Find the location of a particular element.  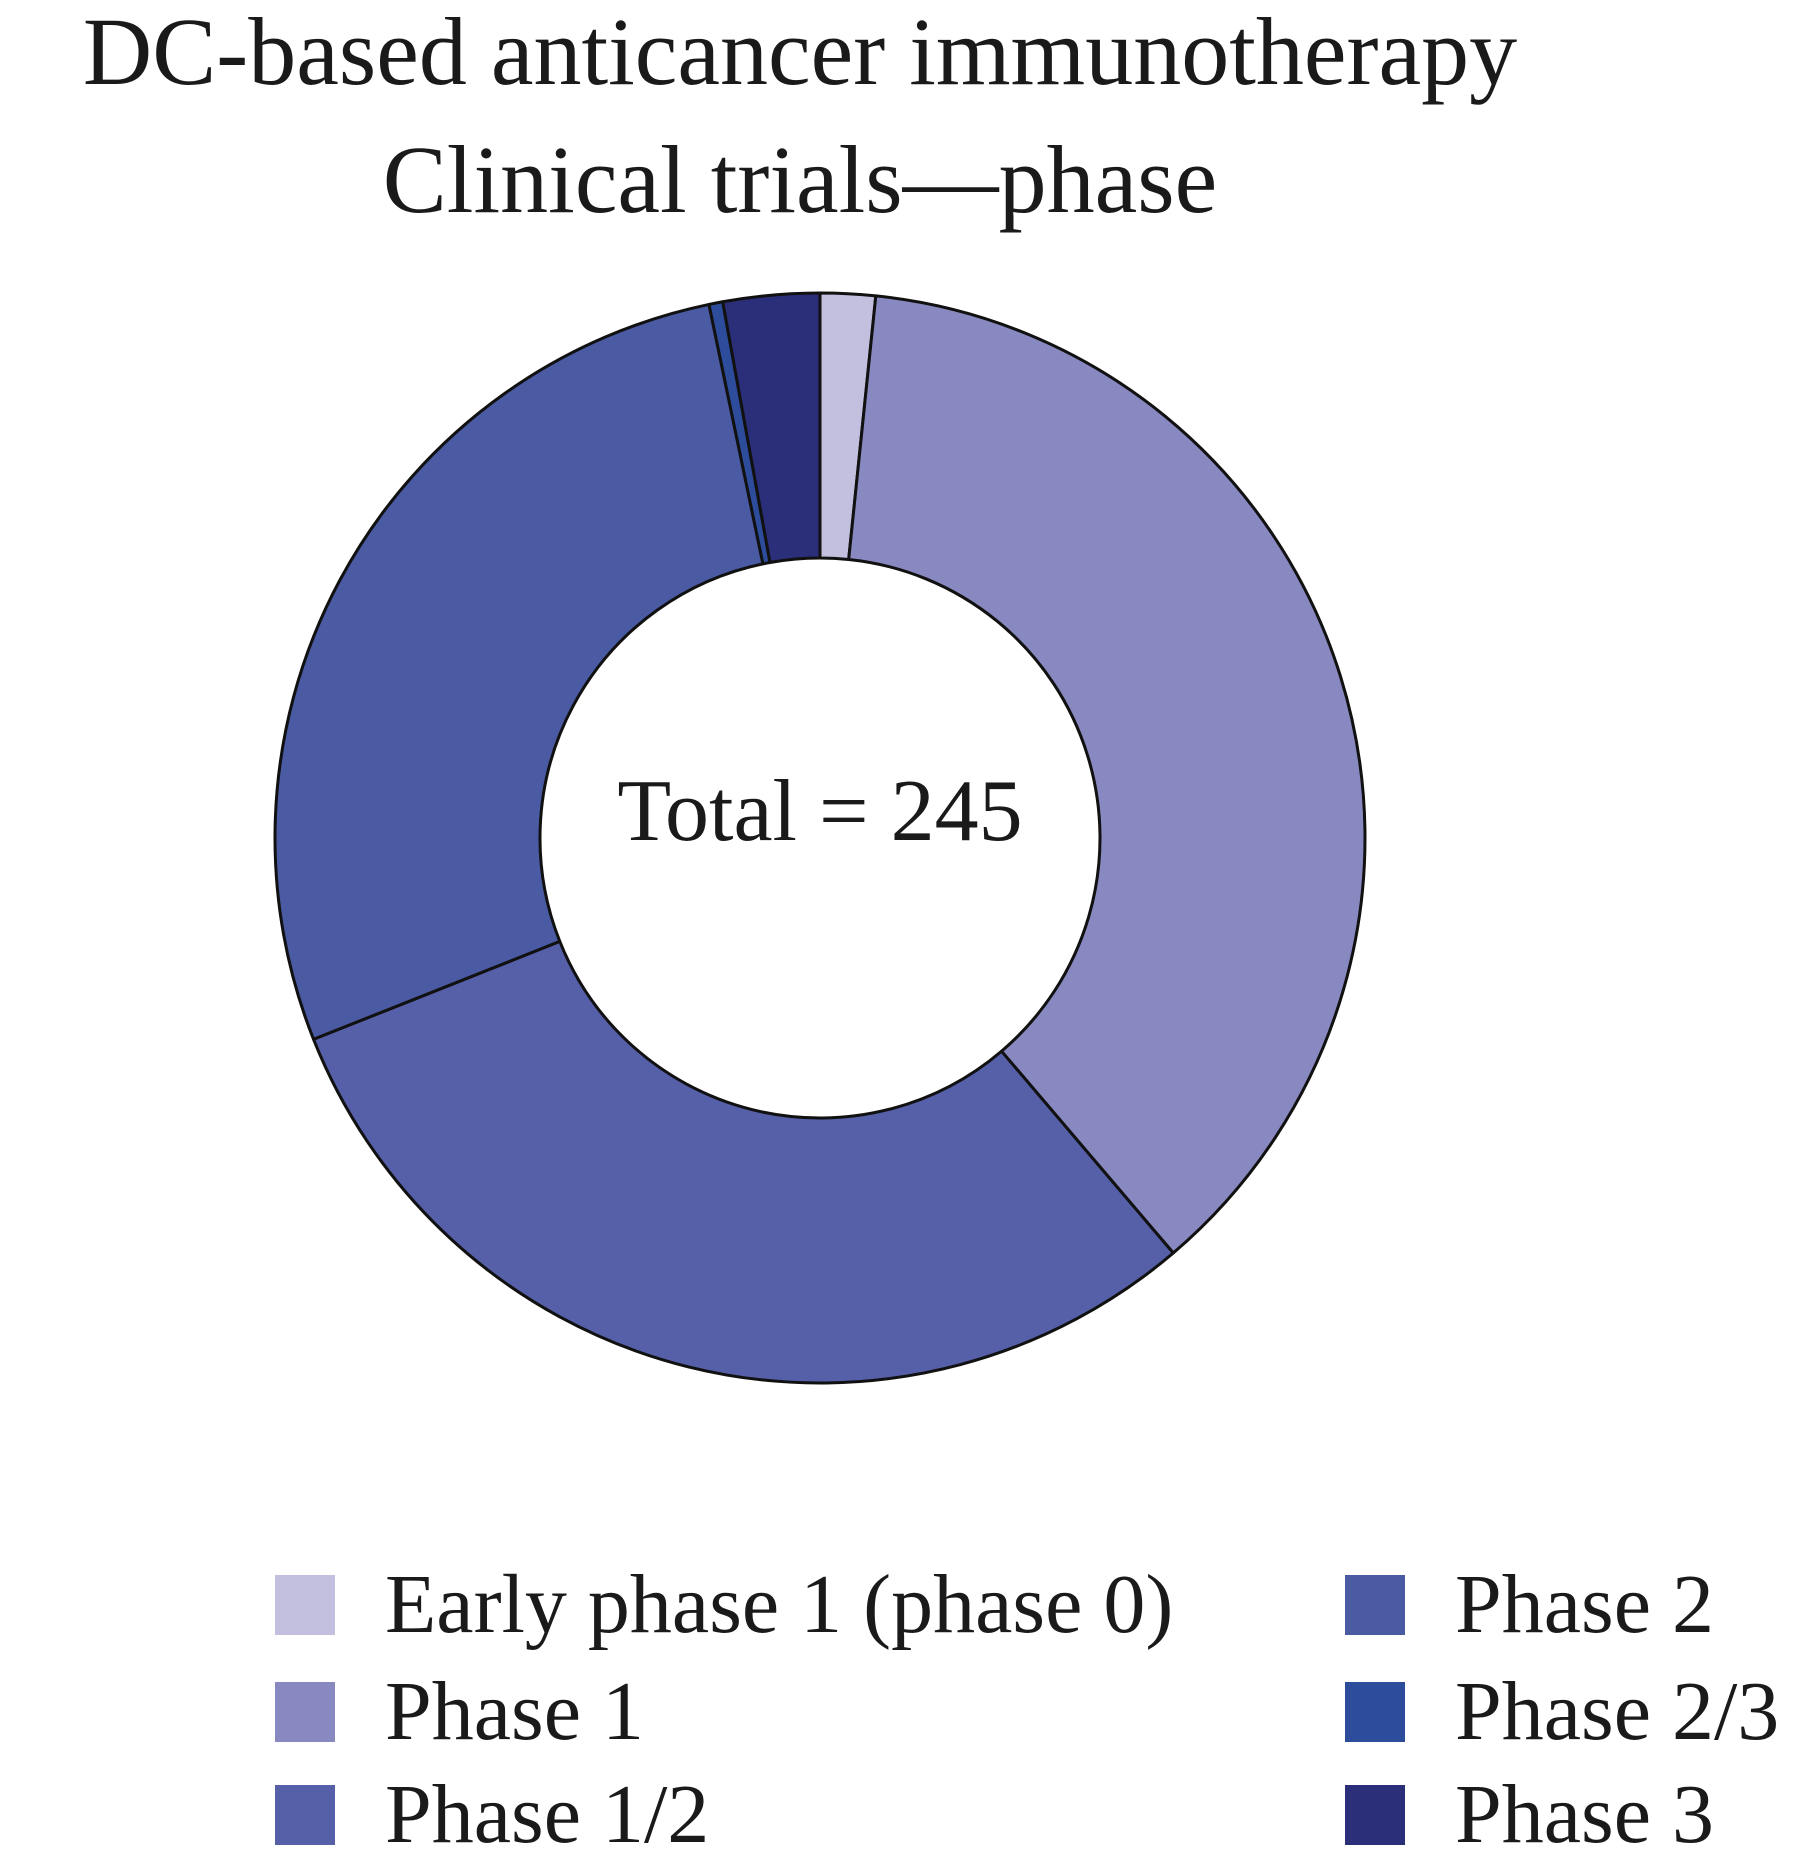

chart-title: DC-based anticancer immunotherapy is located at coordinates (800, 52).